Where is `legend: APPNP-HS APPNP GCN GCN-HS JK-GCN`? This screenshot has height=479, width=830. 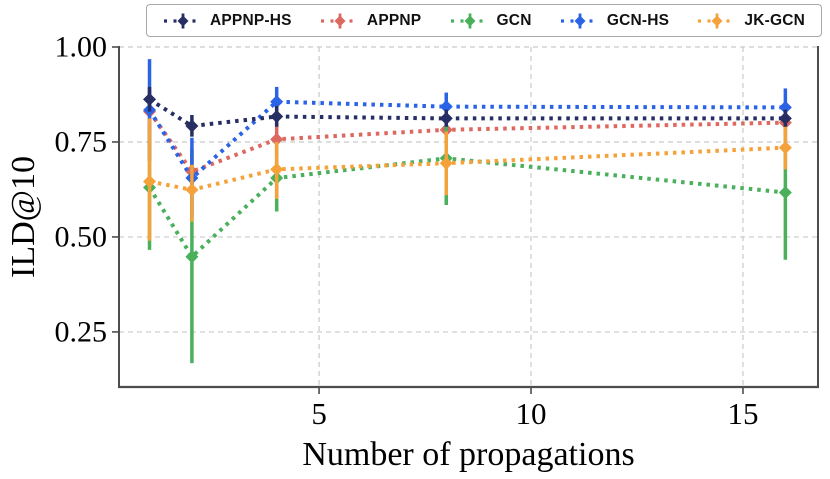
legend: APPNP-HS APPNP GCN GCN-HS JK-GCN is located at coordinates (484, 20).